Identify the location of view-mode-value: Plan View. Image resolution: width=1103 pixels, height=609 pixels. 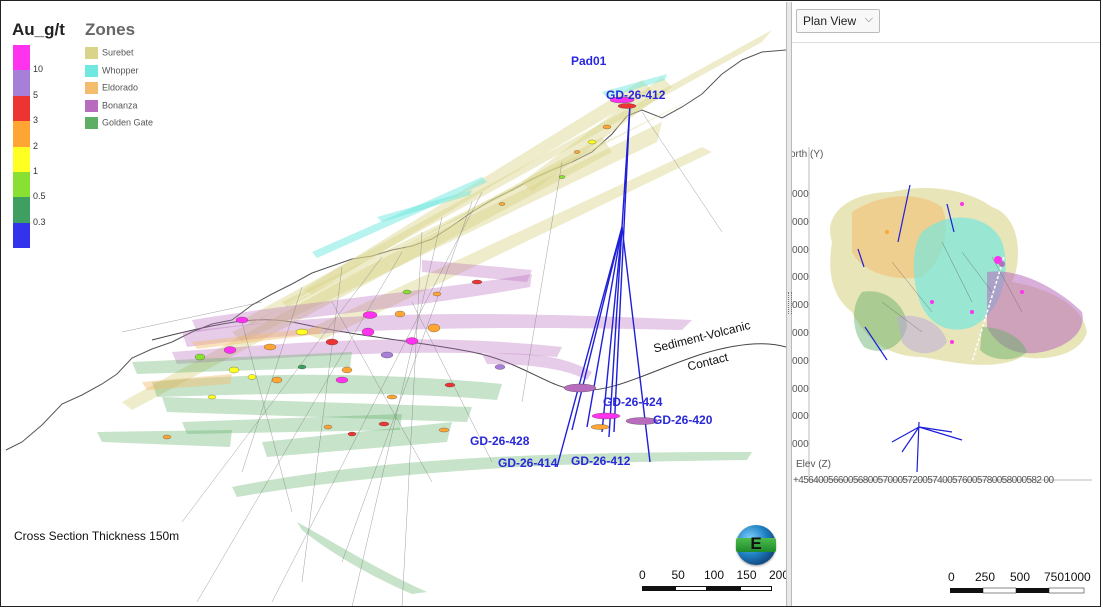
(830, 21).